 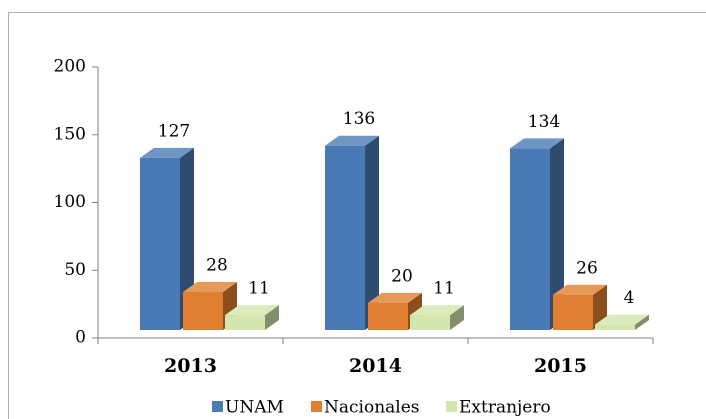 I want to click on value-label: 127, so click(x=174, y=131).